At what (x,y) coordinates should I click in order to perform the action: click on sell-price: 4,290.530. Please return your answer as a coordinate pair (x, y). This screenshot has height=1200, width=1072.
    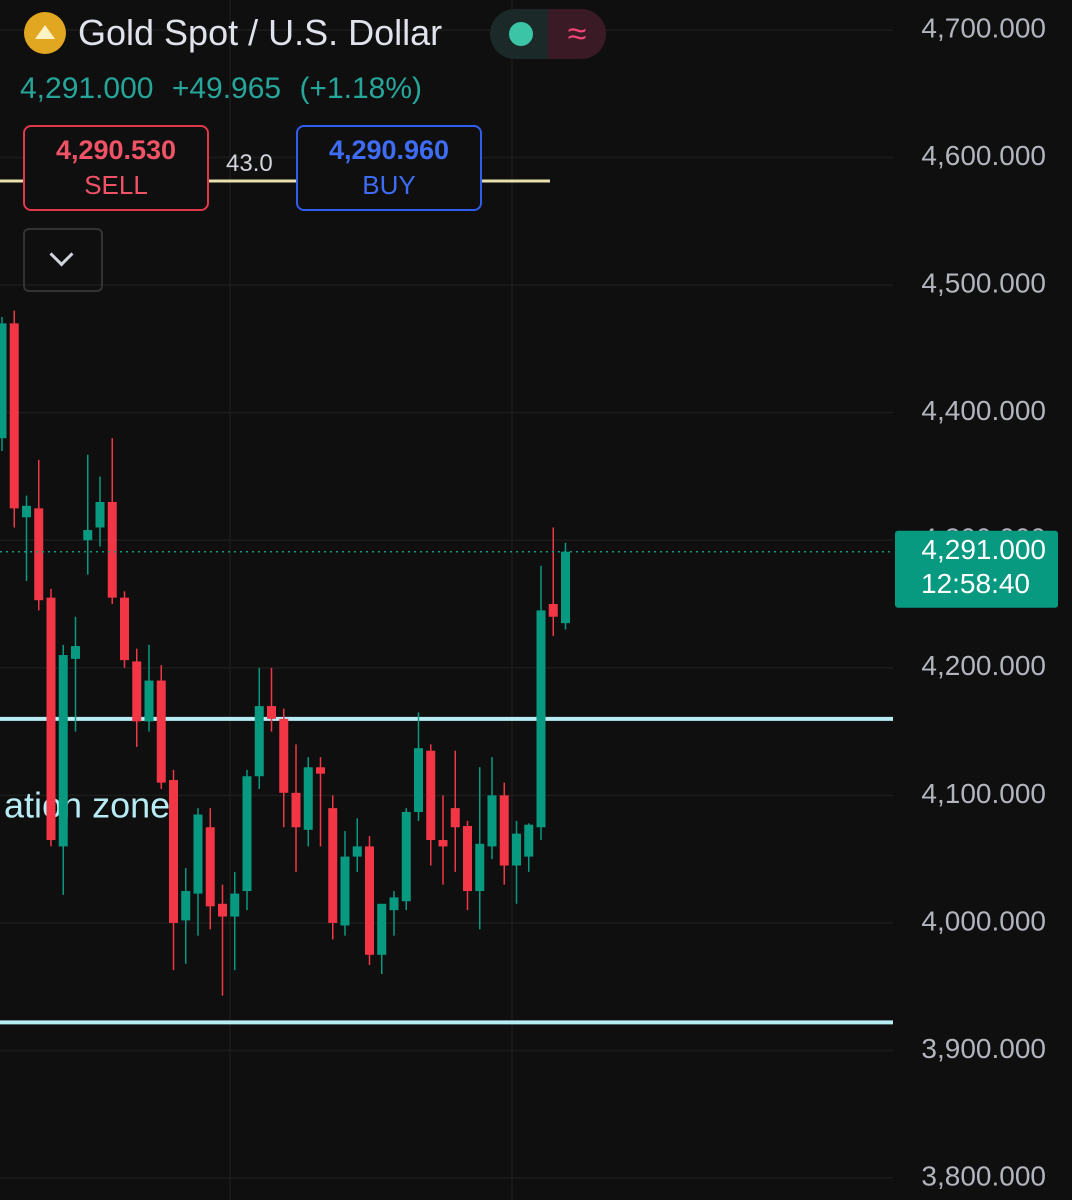
    Looking at the image, I should click on (116, 150).